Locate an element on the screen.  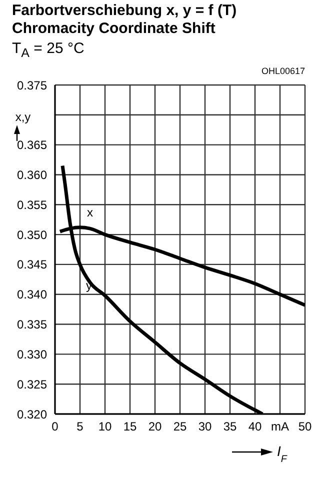
x-tick-label: 35 is located at coordinates (230, 427).